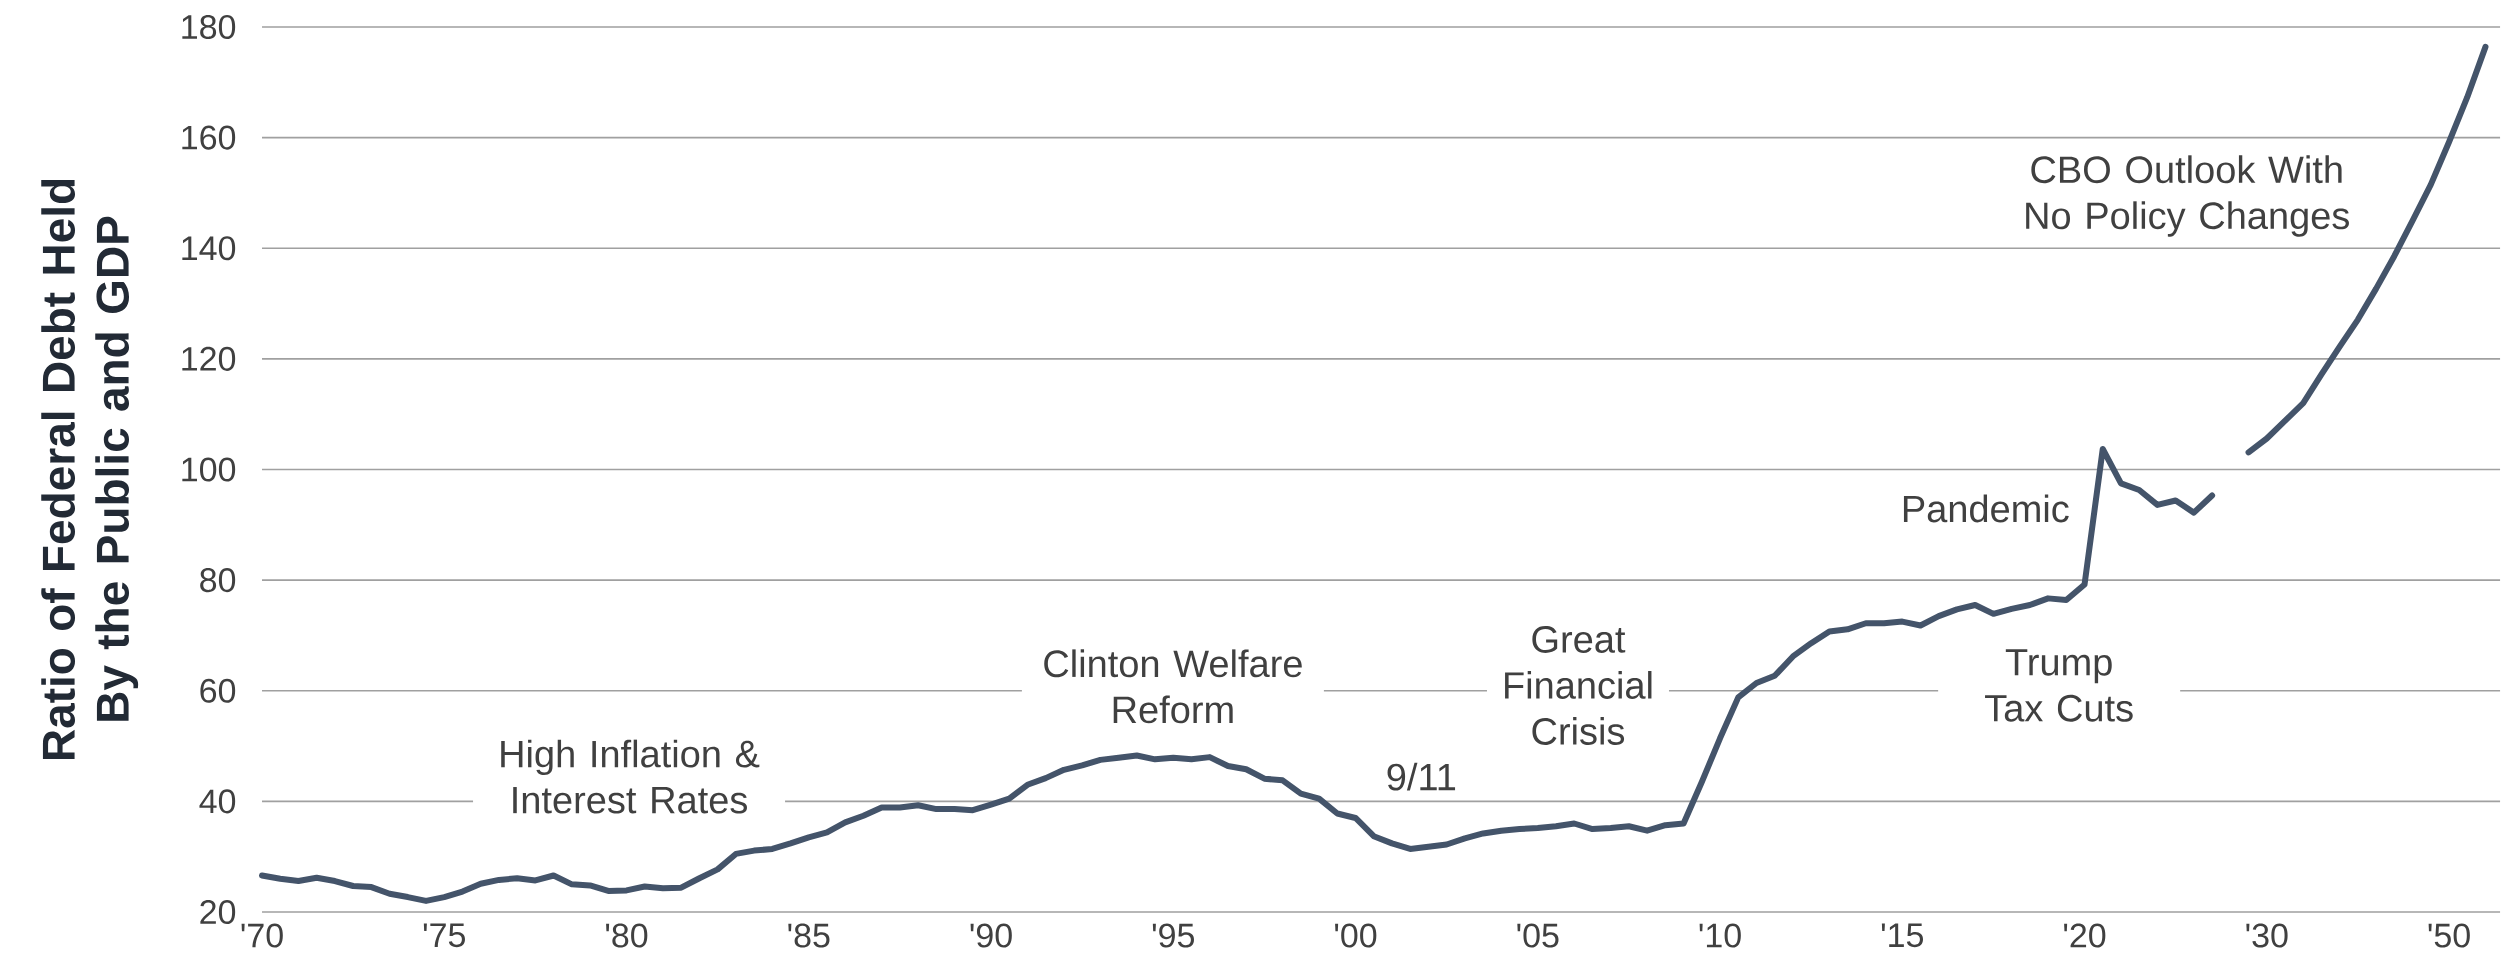  I want to click on annotation: Great Financial Crisis, so click(1578, 685).